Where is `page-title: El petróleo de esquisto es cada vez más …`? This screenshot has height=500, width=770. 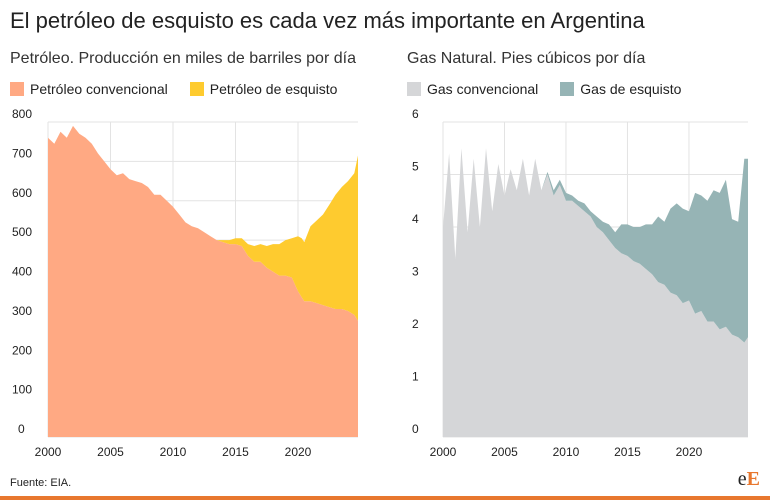
page-title: El petróleo de esquisto es cada vez más … is located at coordinates (327, 20).